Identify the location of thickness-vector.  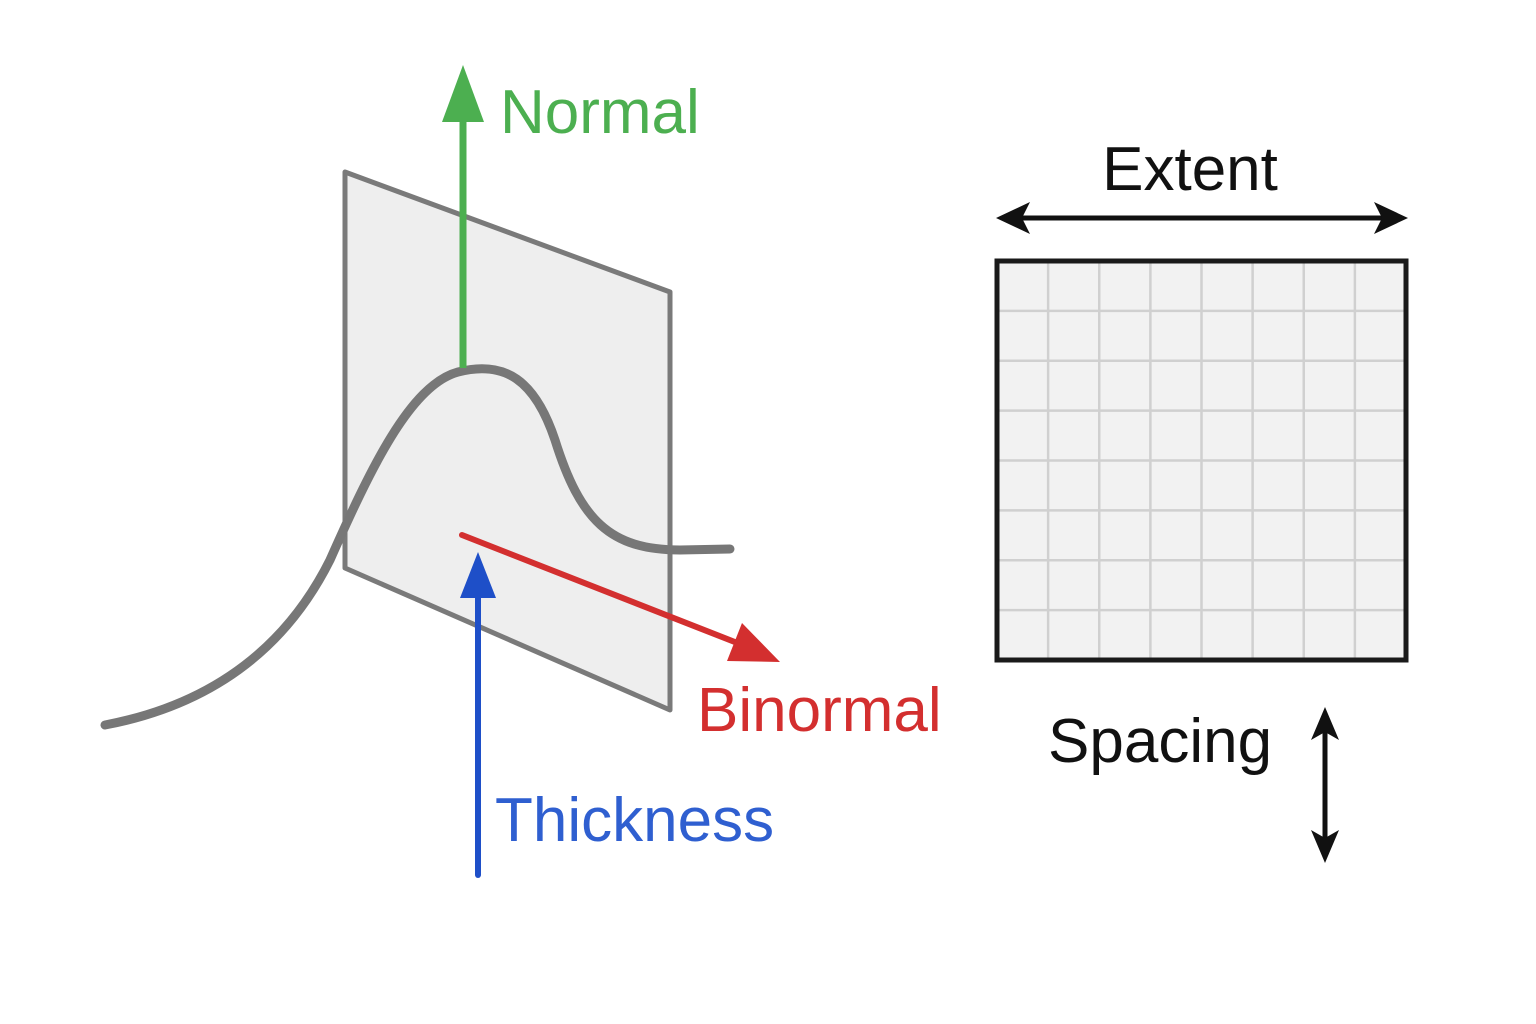
(478, 715).